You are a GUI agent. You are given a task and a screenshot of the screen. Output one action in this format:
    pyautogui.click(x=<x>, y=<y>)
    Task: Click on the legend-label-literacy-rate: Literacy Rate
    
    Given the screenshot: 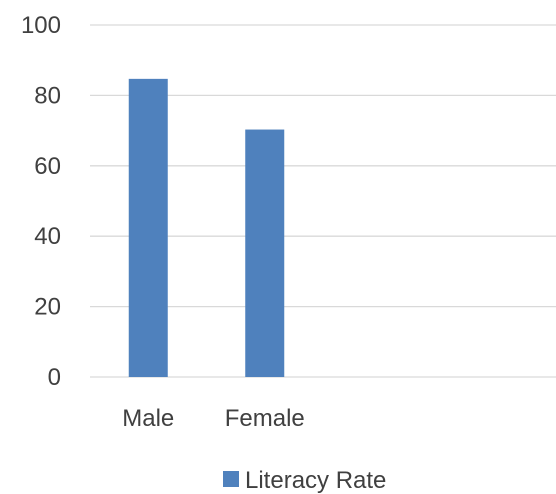 What is the action you would take?
    pyautogui.click(x=315, y=480)
    